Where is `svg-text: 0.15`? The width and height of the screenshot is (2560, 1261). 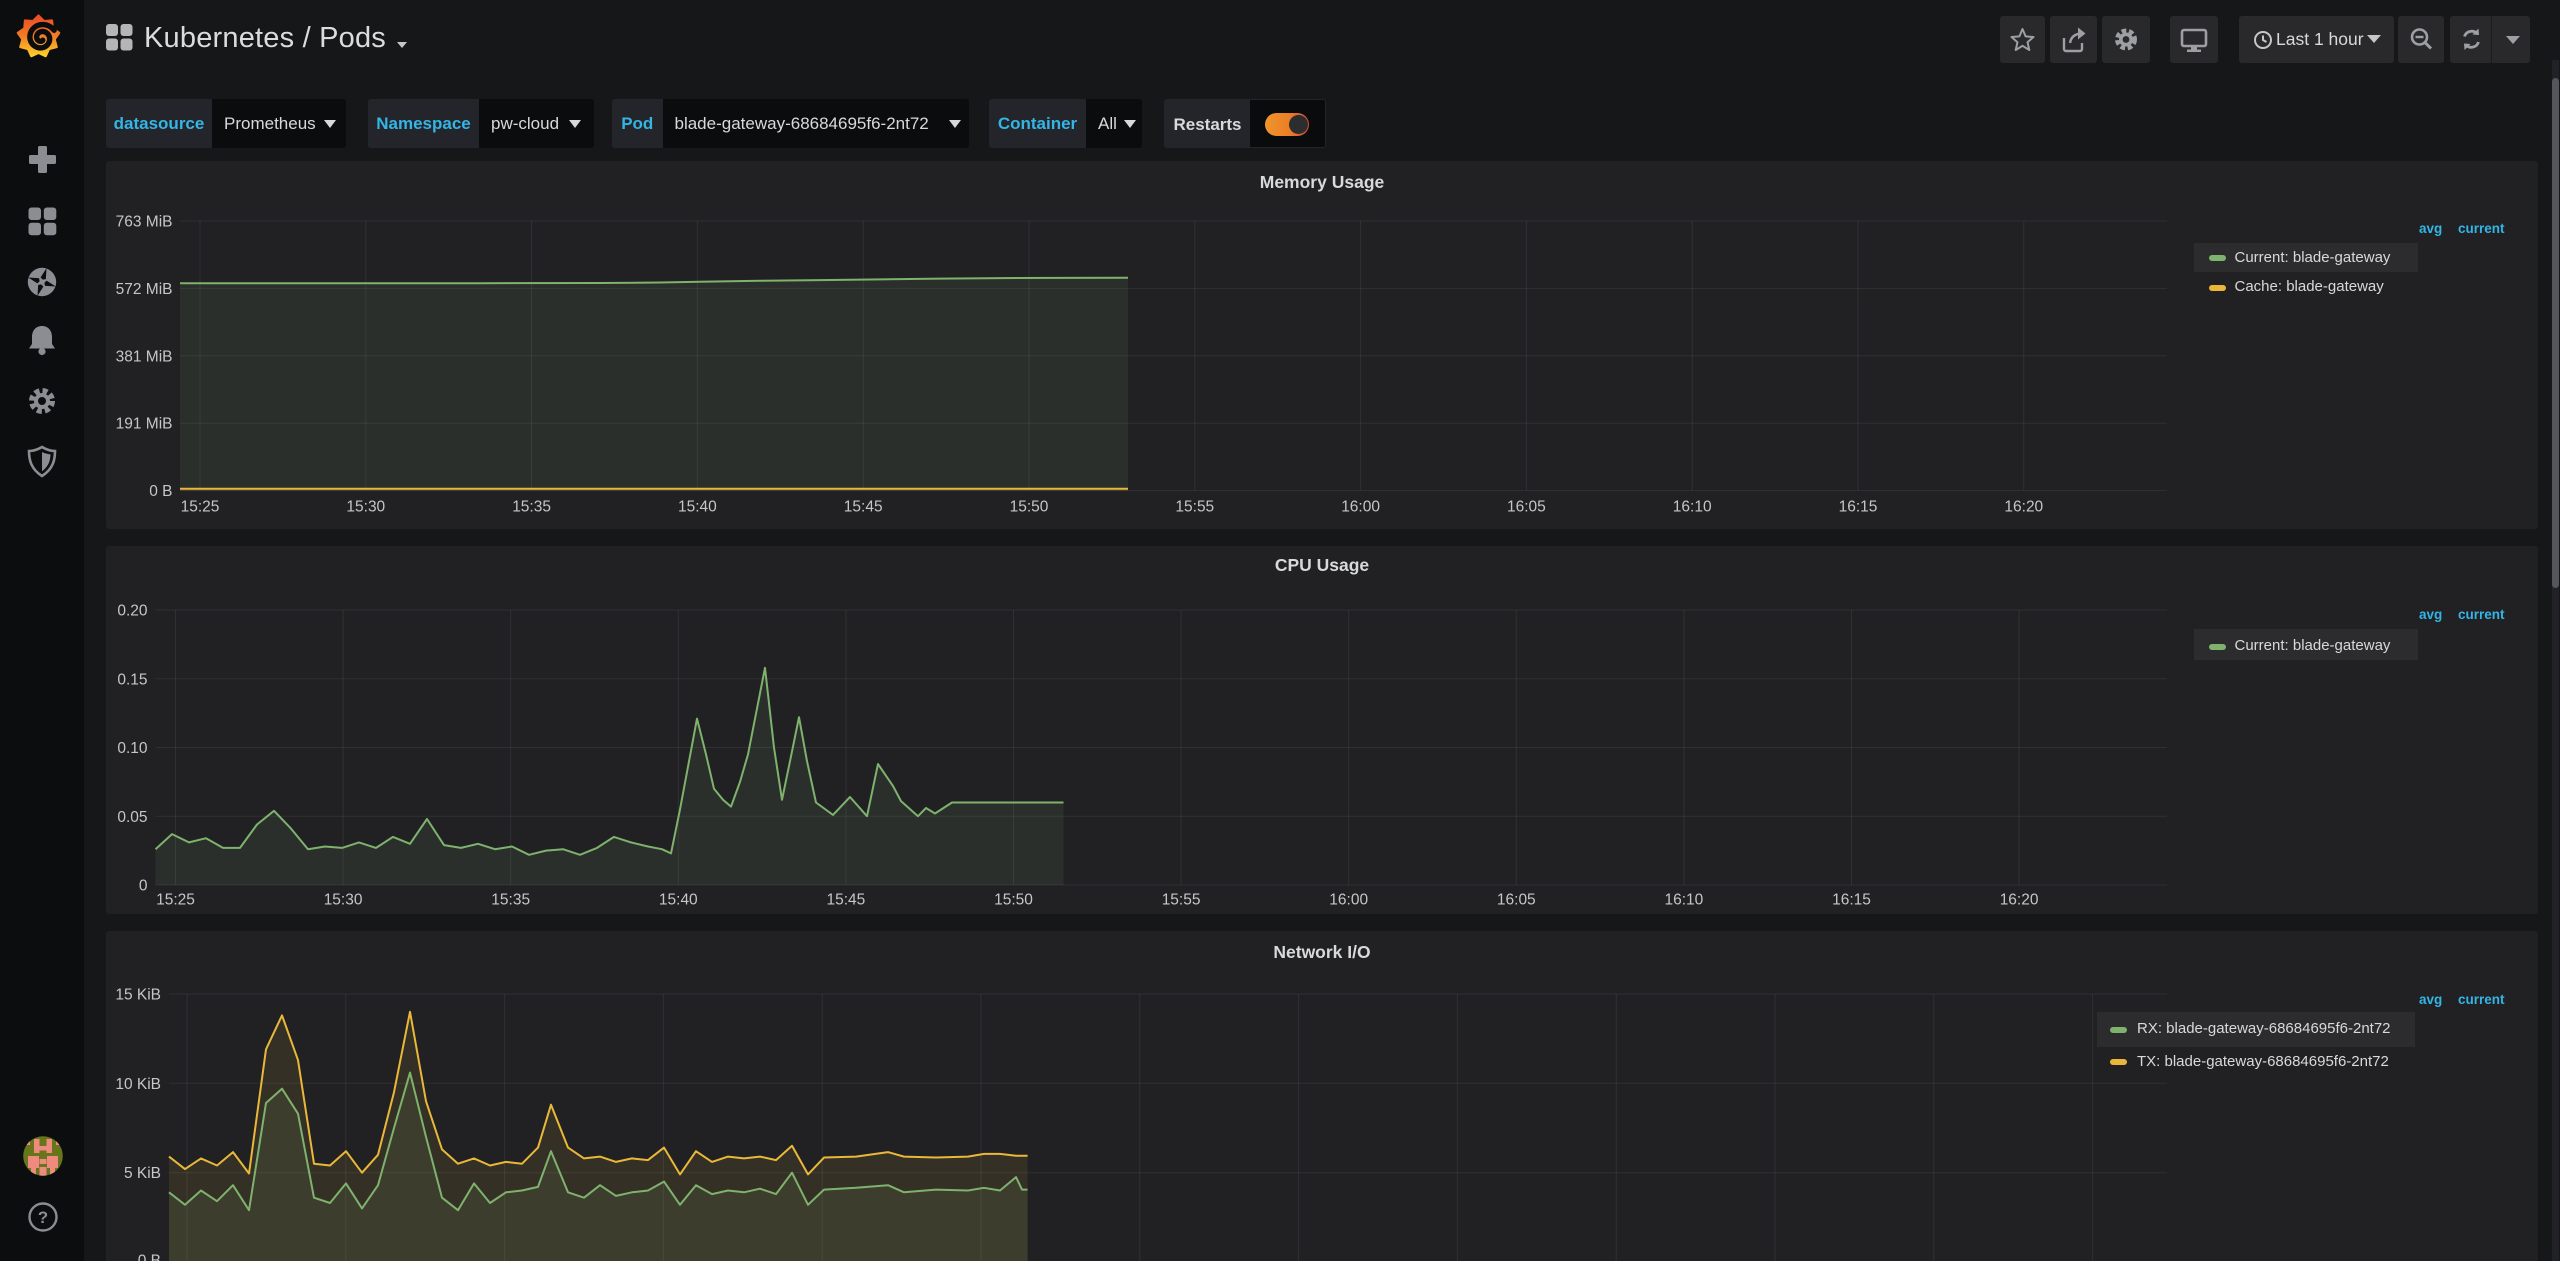 svg-text: 0.15 is located at coordinates (132, 679).